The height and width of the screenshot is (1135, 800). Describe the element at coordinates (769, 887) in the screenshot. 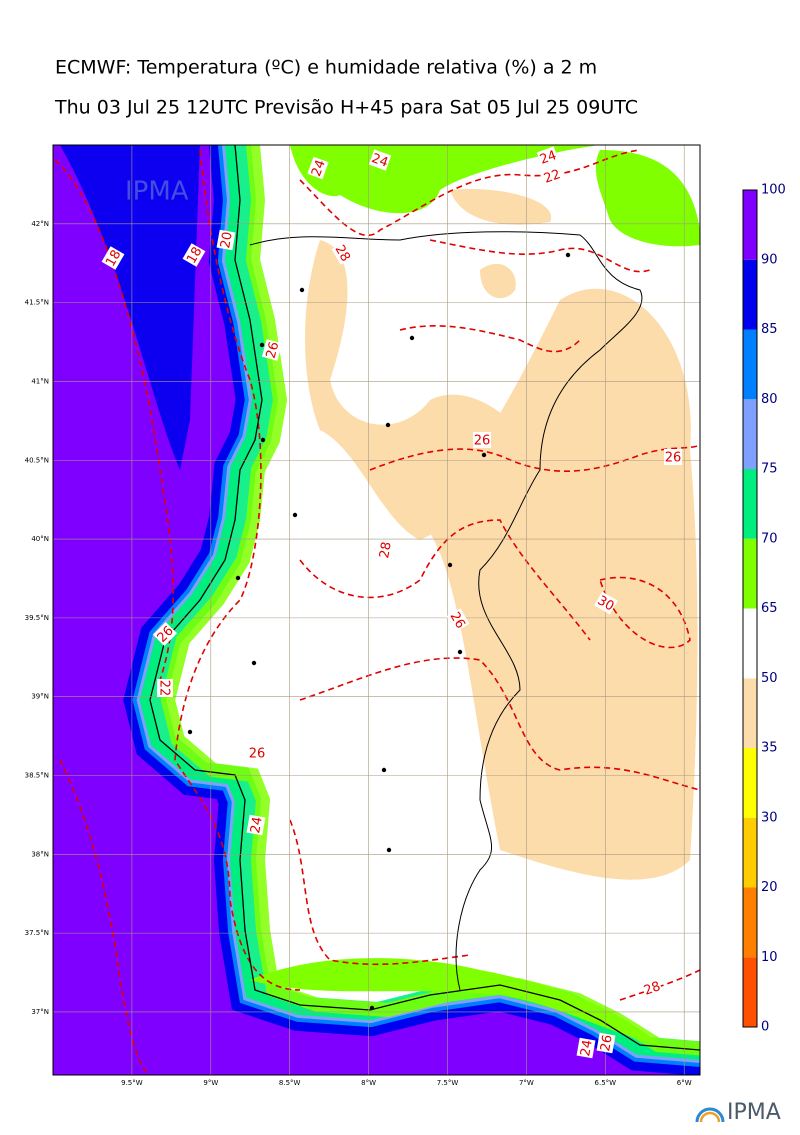

I see `colorbar-label: 20` at that location.